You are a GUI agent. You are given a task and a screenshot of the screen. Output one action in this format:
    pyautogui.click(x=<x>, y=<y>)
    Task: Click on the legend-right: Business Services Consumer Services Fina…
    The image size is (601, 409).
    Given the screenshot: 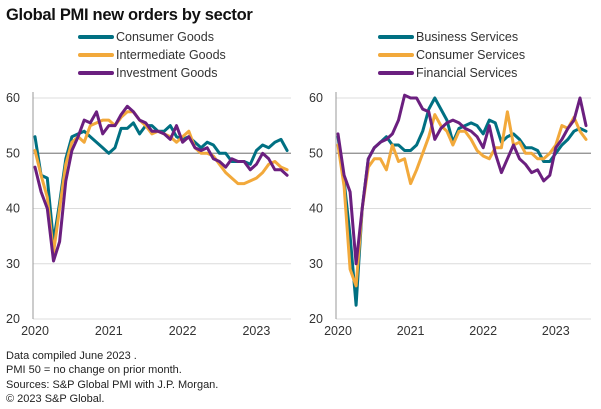 What is the action you would take?
    pyautogui.click(x=451, y=55)
    